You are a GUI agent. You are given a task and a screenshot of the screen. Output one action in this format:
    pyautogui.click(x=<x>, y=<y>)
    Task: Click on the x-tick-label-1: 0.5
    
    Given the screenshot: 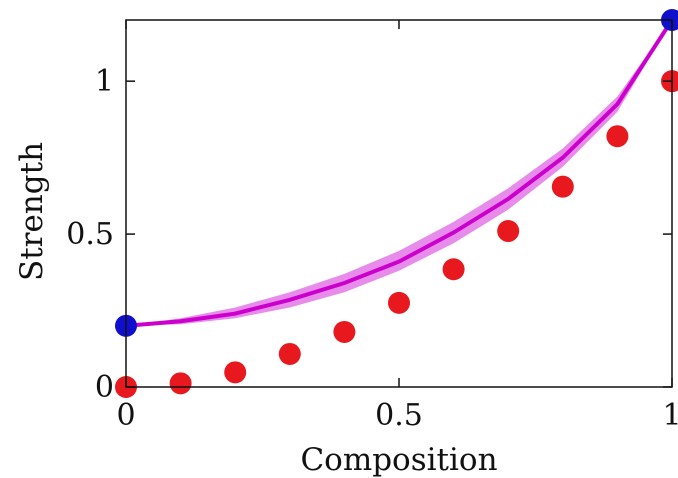 What is the action you would take?
    pyautogui.click(x=399, y=415)
    